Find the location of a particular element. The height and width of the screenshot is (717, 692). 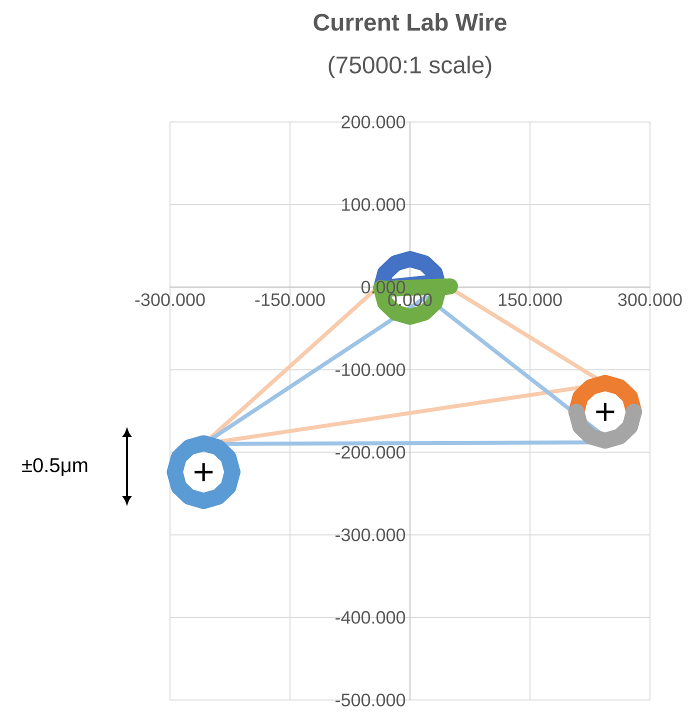

chart-subtitle: (75000:1 scale) is located at coordinates (410, 67).